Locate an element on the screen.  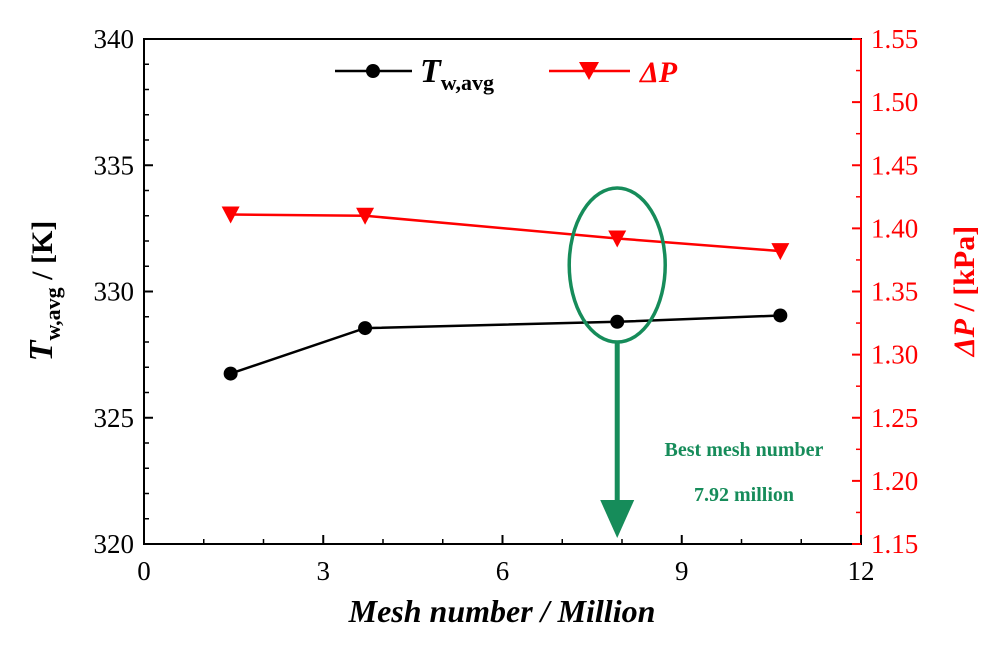
right-axis-title-symbol: ΔP is located at coordinates (964, 337).